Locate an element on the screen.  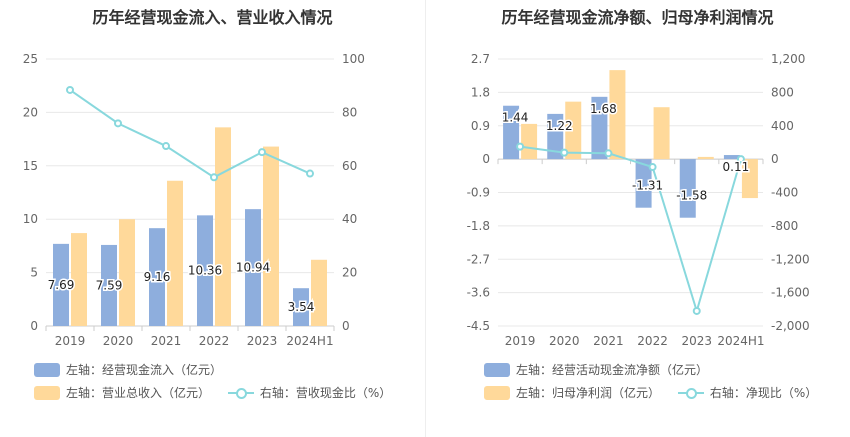
right-axis-tick-label: -2,000 is located at coordinates (790, 326).